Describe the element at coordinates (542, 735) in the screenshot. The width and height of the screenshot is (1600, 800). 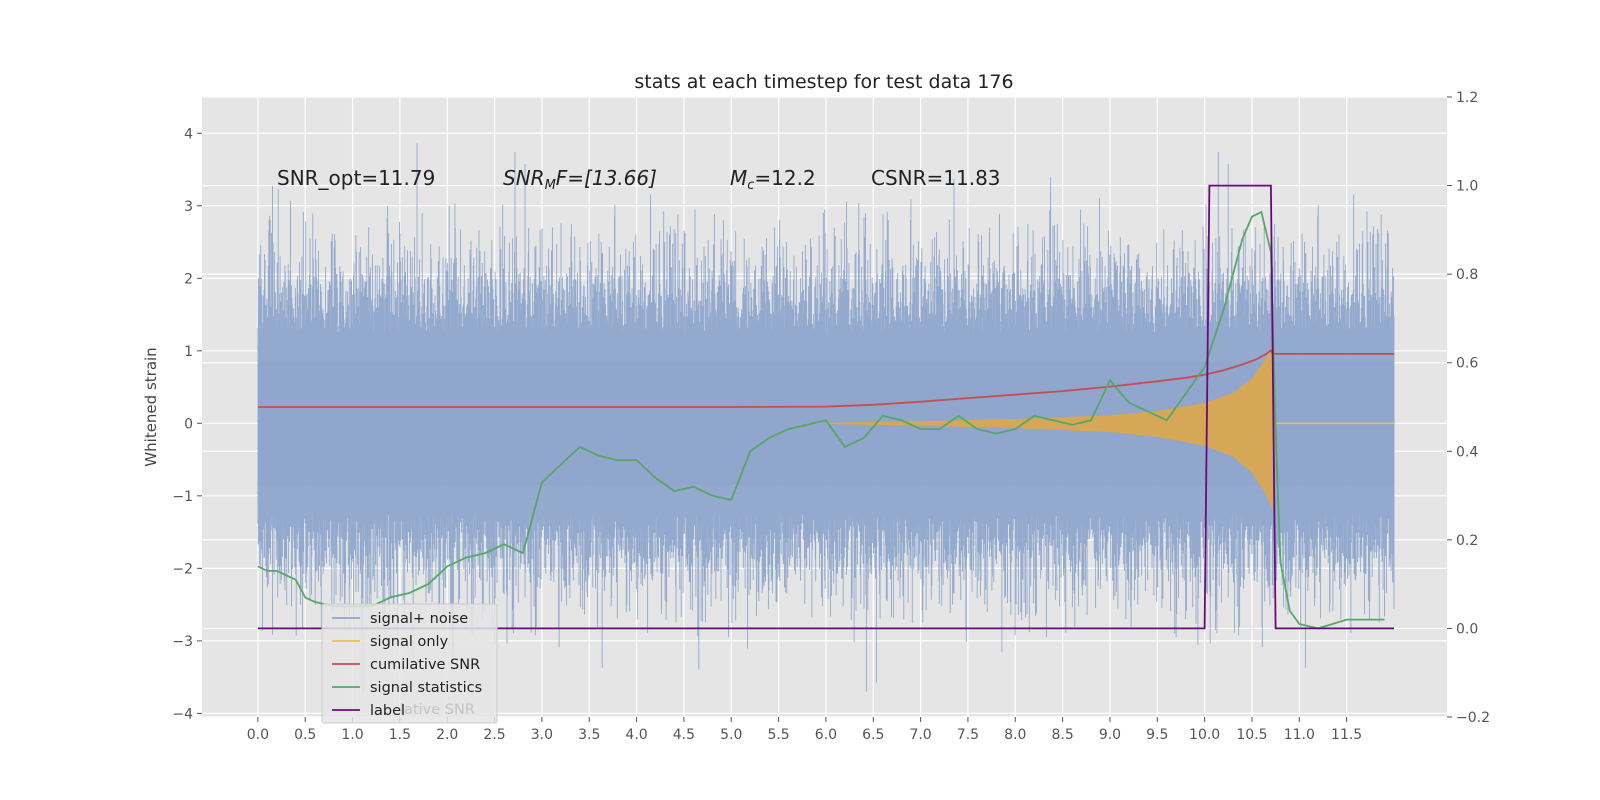
I see `x-tick-label: 3.0` at that location.